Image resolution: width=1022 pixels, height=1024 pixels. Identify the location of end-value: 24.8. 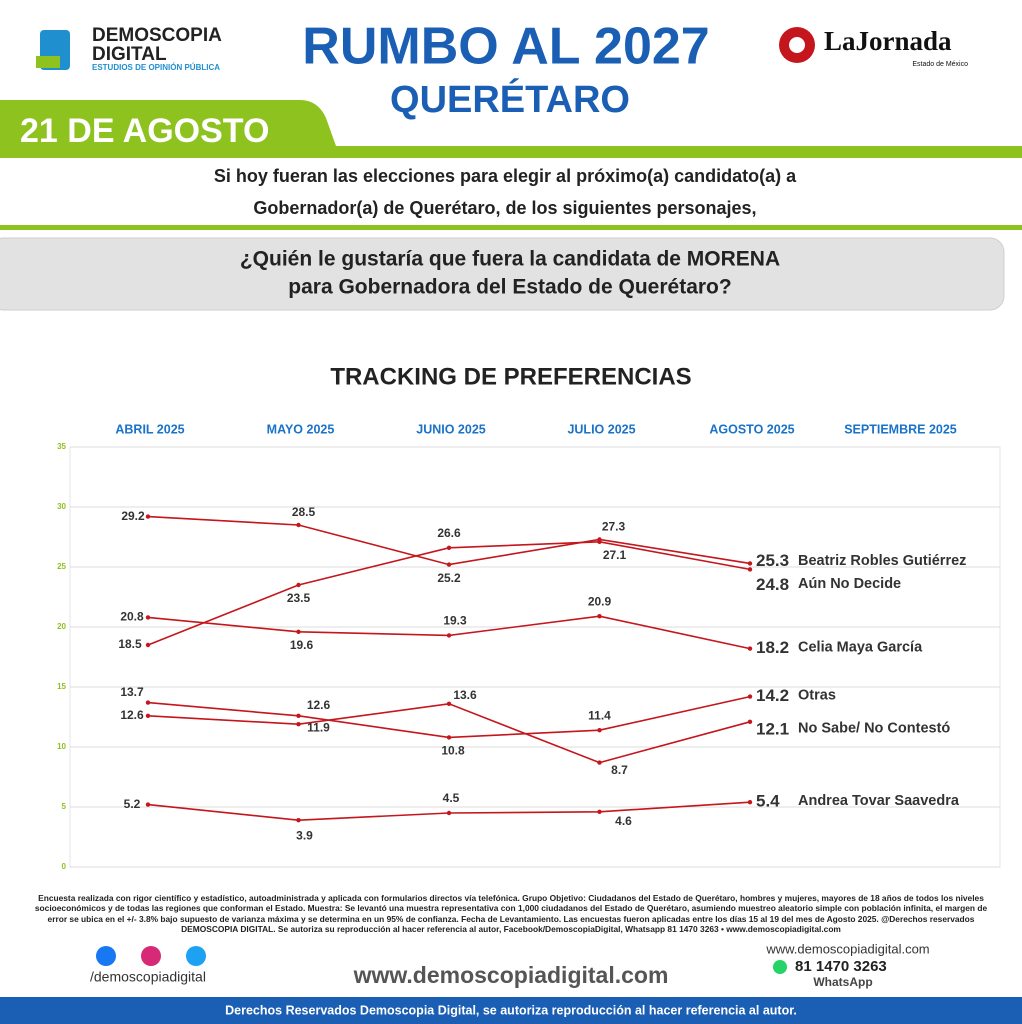
(772, 584).